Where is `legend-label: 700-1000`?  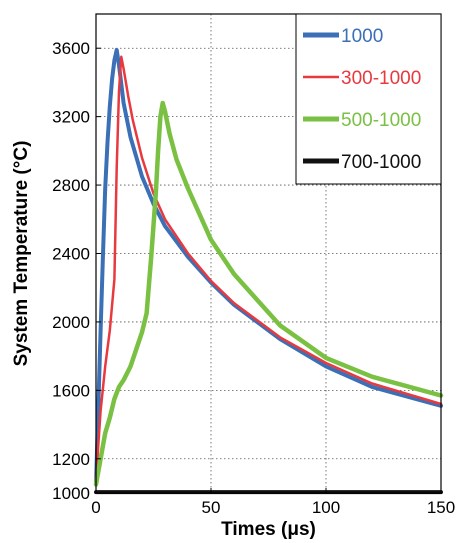
legend-label: 700-1000 is located at coordinates (381, 162).